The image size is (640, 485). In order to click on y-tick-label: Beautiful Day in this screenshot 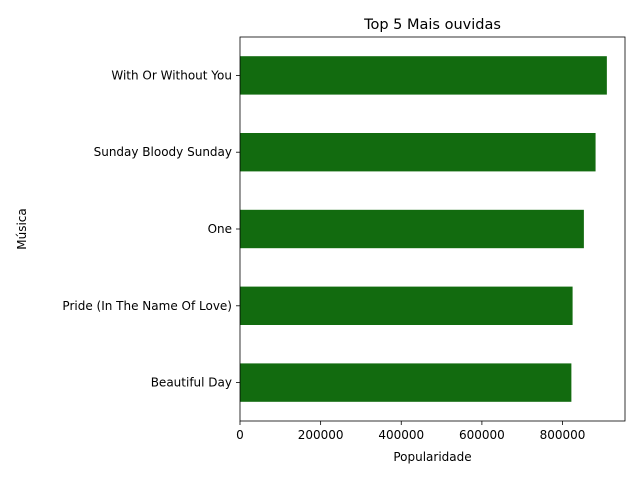, I will do `click(191, 383)`.